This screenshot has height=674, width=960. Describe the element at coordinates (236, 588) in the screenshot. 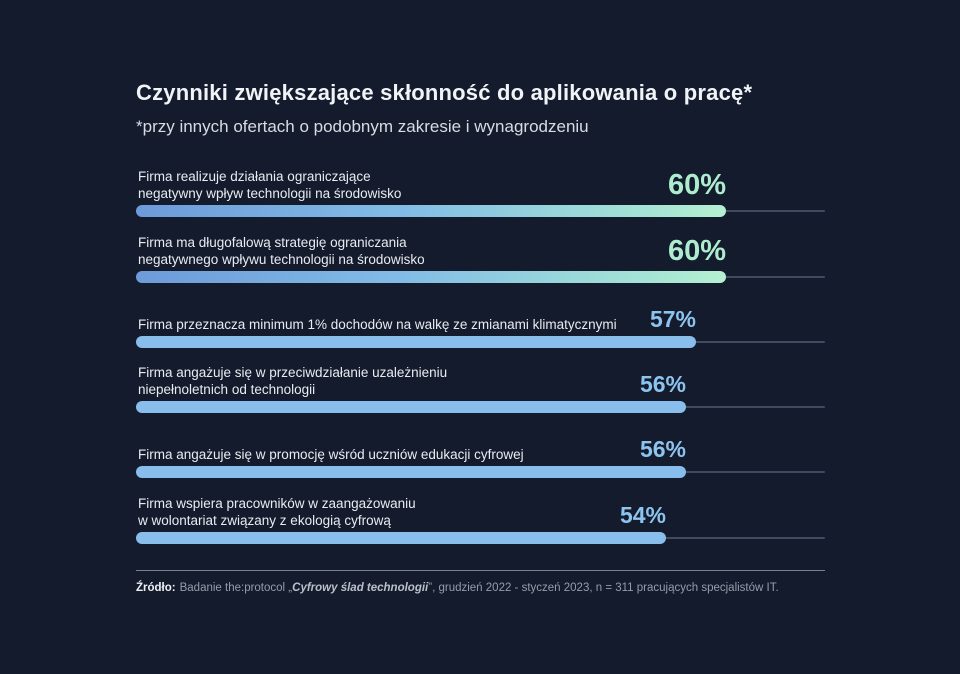

I see `source-text-before: Badanie the:protocol „` at that location.